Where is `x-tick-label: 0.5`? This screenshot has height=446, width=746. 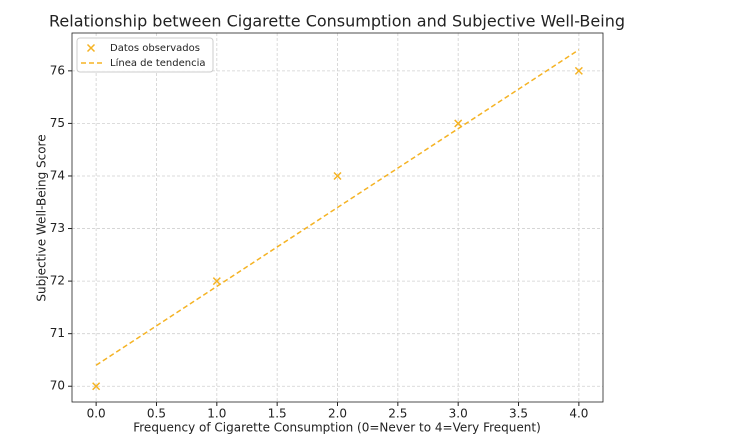
x-tick-label: 0.5 is located at coordinates (156, 414).